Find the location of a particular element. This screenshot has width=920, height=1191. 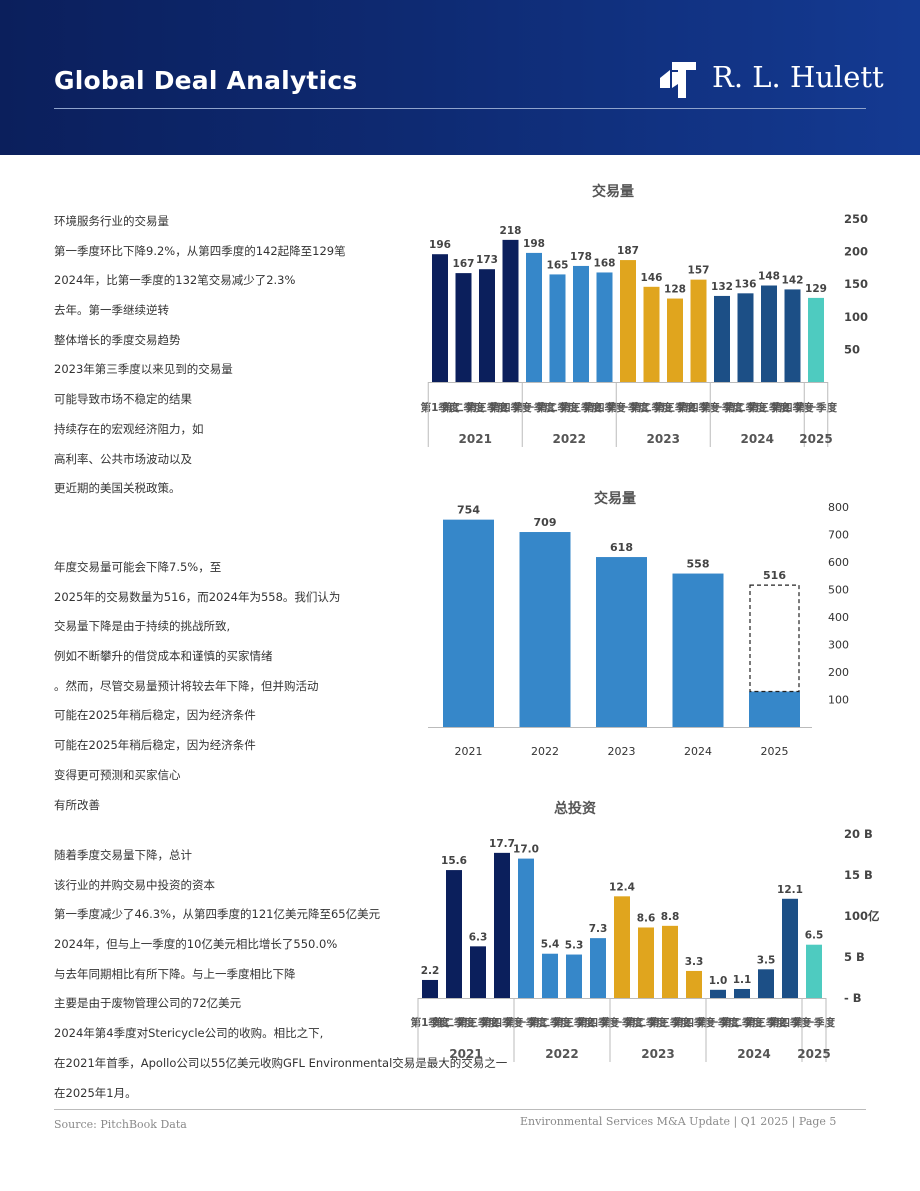

text-line: 第一季度环比下降9.2%，从第四季度的142起降至129笔 is located at coordinates (200, 250).